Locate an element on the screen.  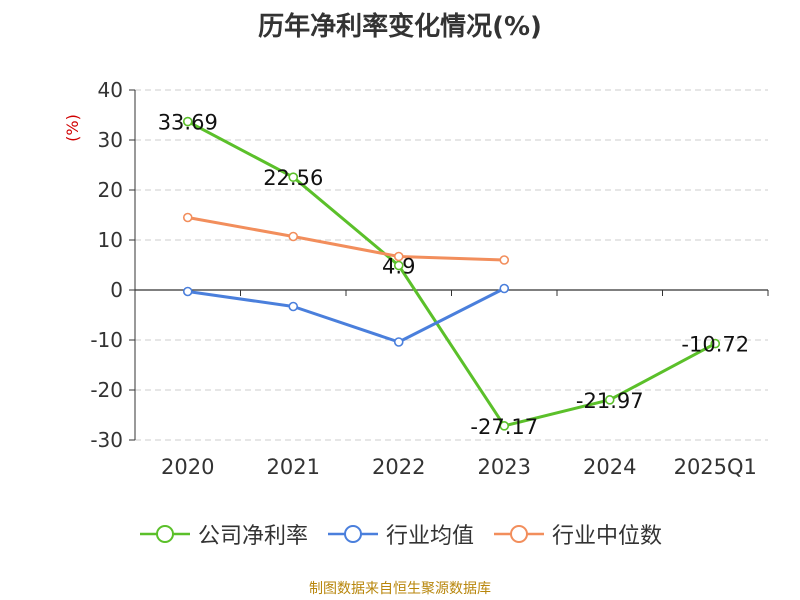
y-tick-label: 40 is located at coordinates (110, 90).